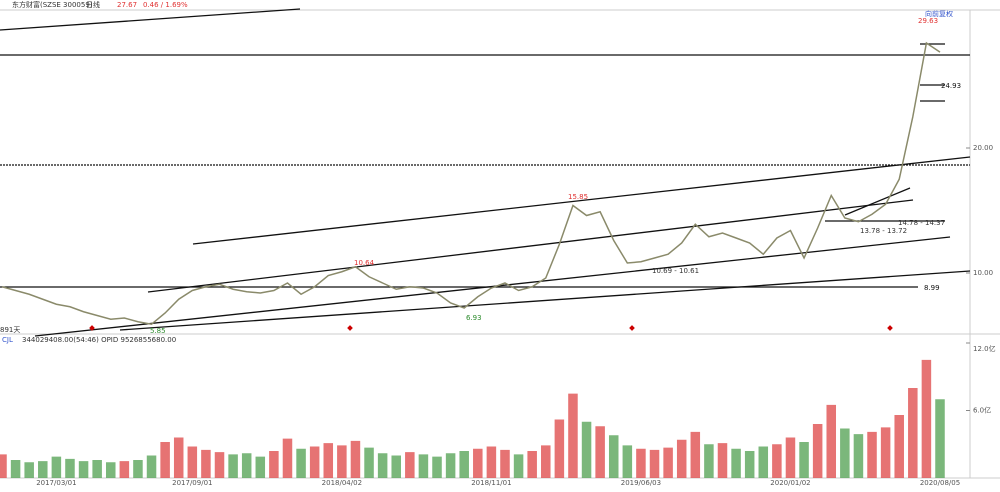 The image size is (1000, 492). Describe the element at coordinates (491, 328) in the screenshot. I see `markers` at that location.